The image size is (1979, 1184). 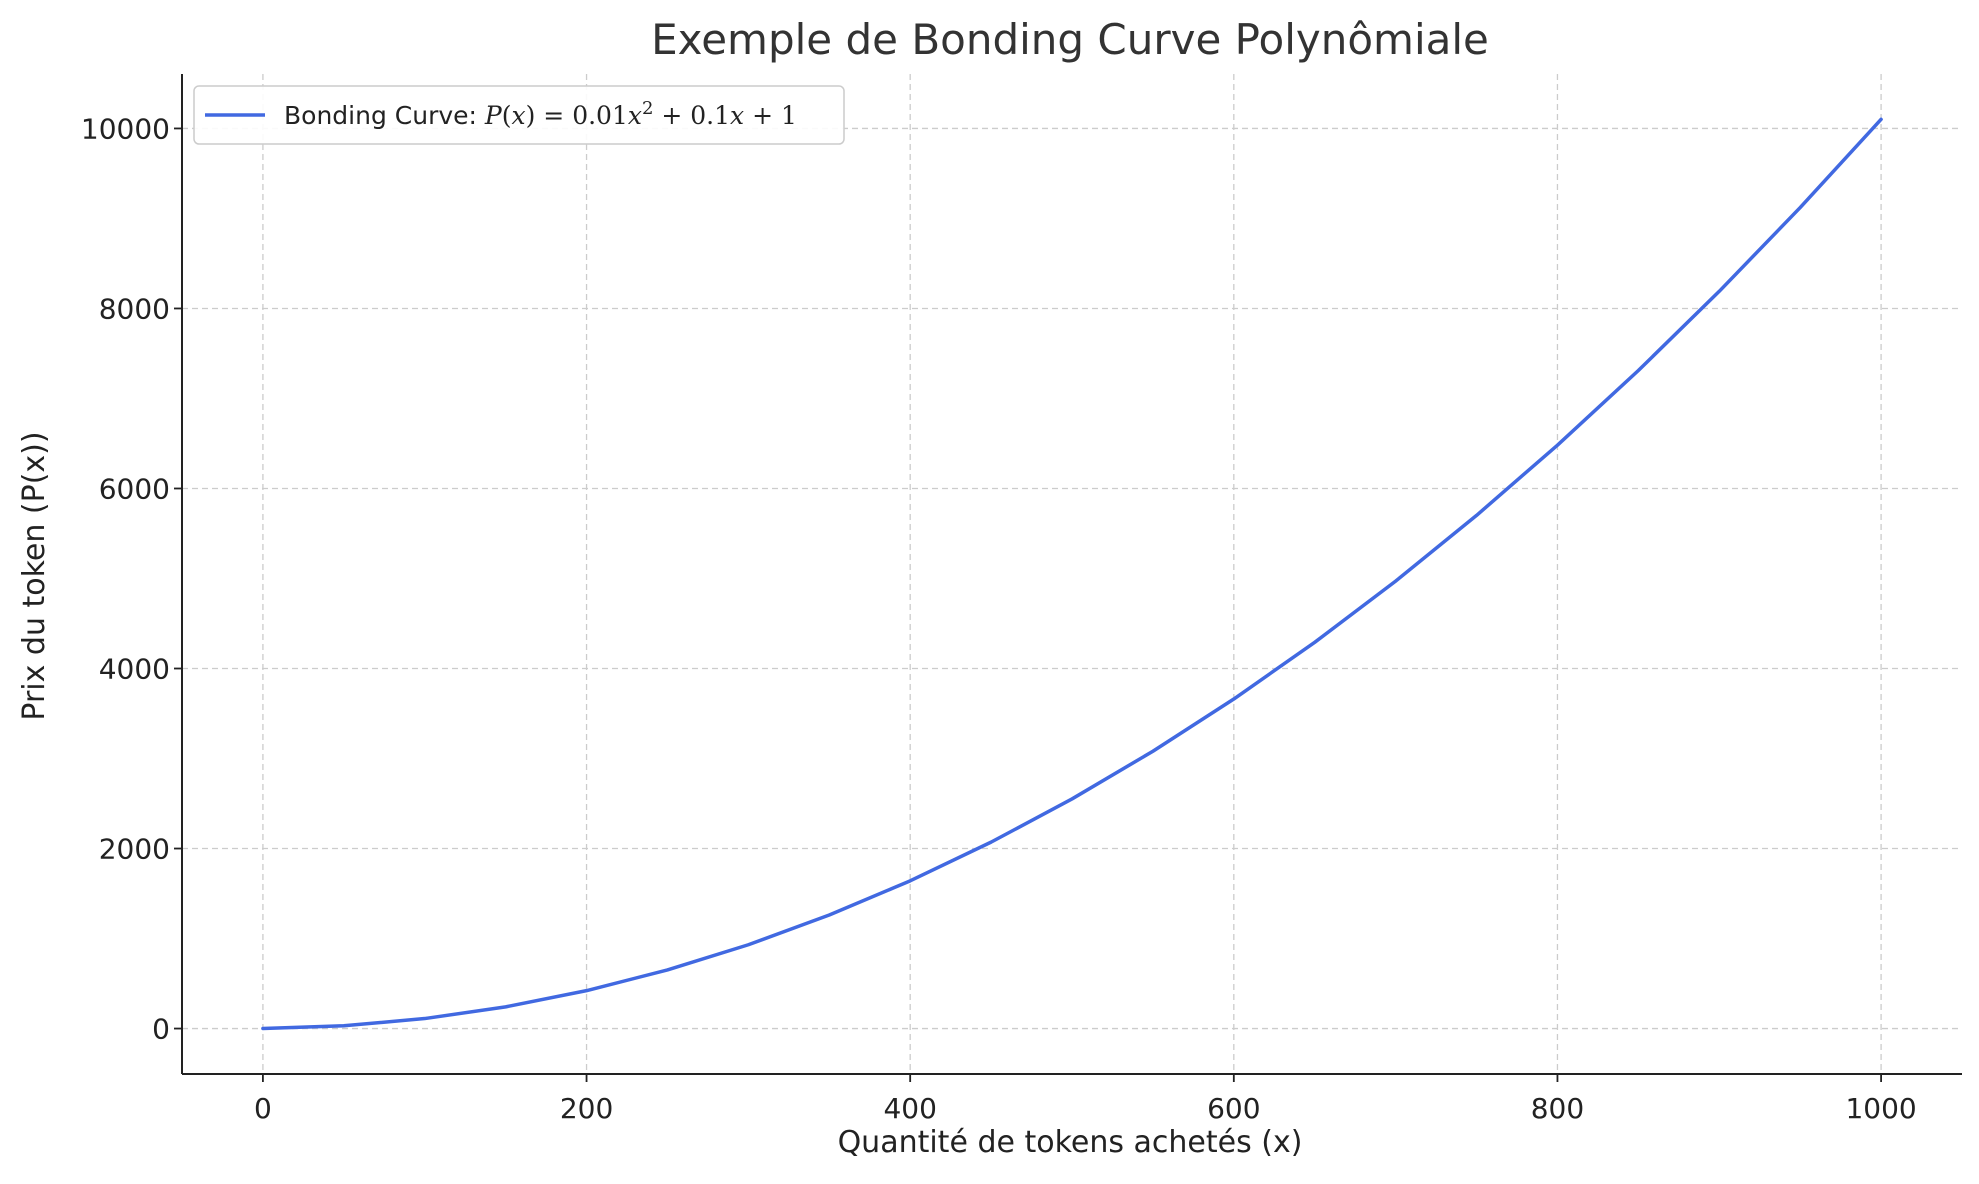 I want to click on x-axis-label: Quantité de tokens achetés (x), so click(x=1070, y=1142).